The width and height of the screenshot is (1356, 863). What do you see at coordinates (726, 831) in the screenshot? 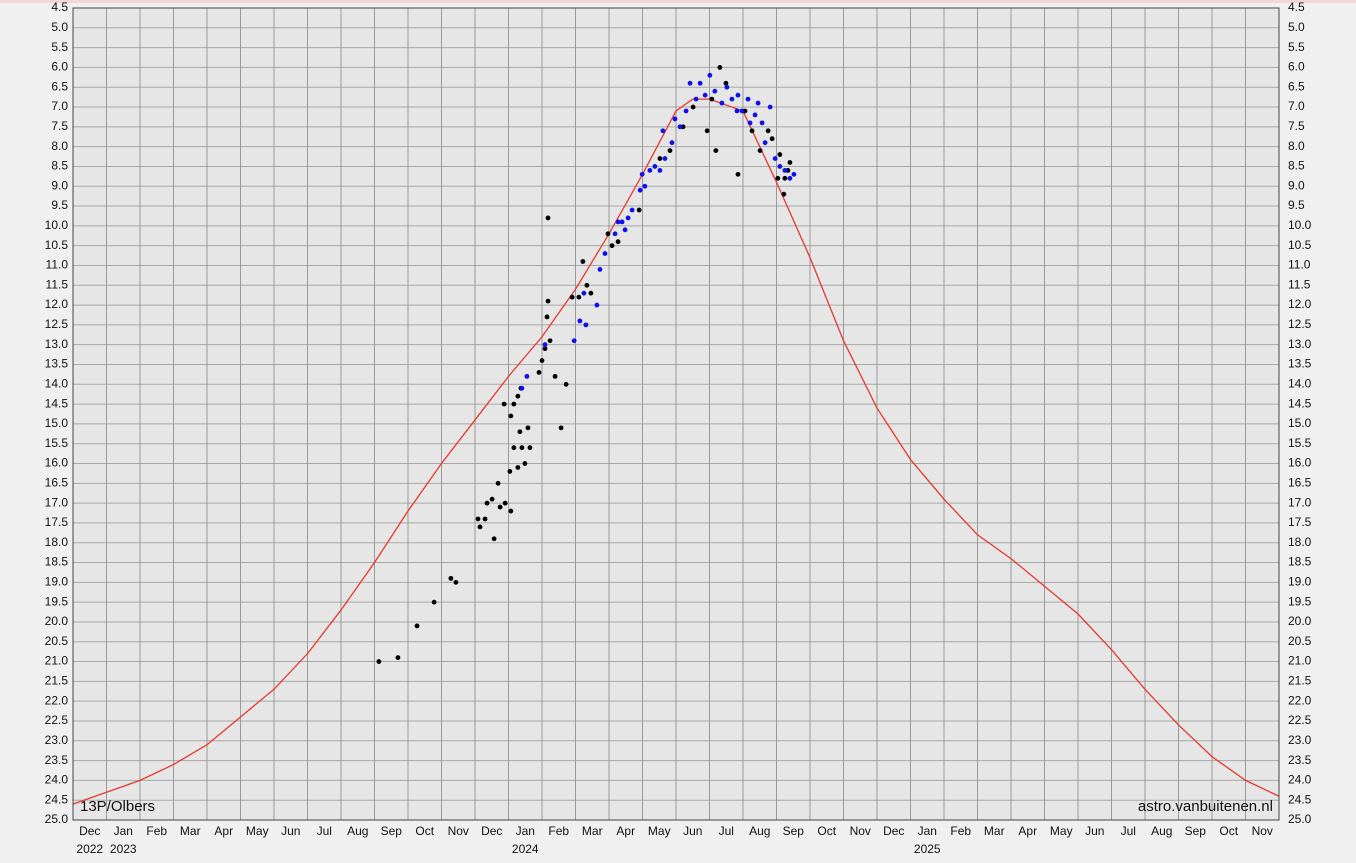
I see `x-tick-label: Jul` at bounding box center [726, 831].